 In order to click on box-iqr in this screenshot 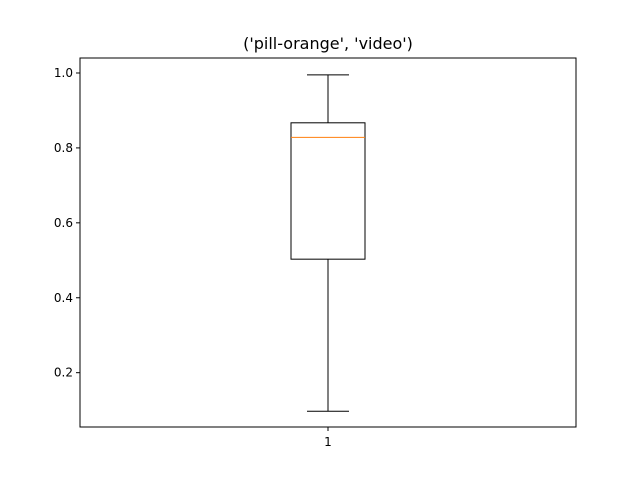, I will do `click(328, 191)`.